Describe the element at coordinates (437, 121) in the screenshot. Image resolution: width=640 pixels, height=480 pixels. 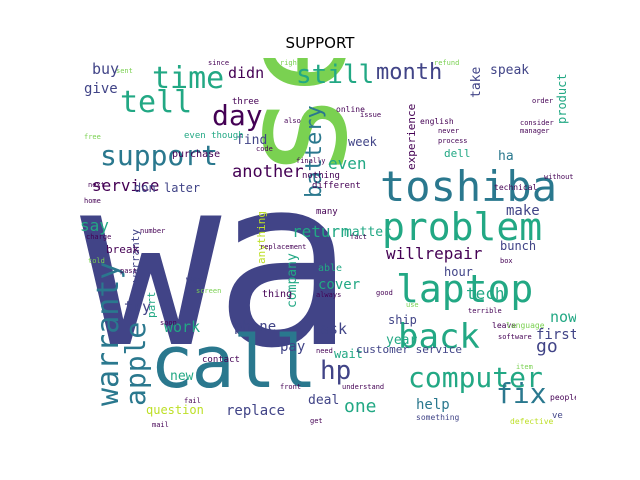
I see `word-english: english` at that location.